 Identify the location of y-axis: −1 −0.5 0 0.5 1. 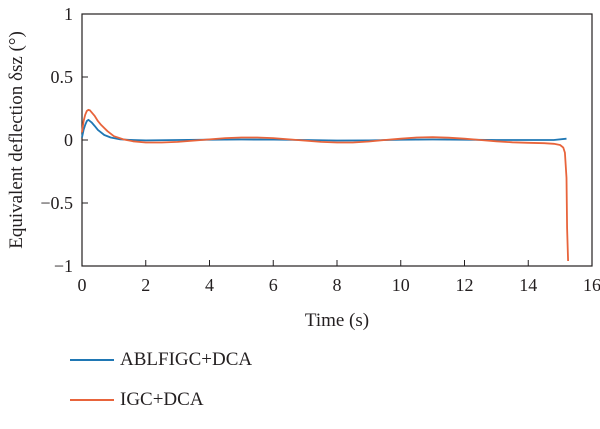
(64, 140).